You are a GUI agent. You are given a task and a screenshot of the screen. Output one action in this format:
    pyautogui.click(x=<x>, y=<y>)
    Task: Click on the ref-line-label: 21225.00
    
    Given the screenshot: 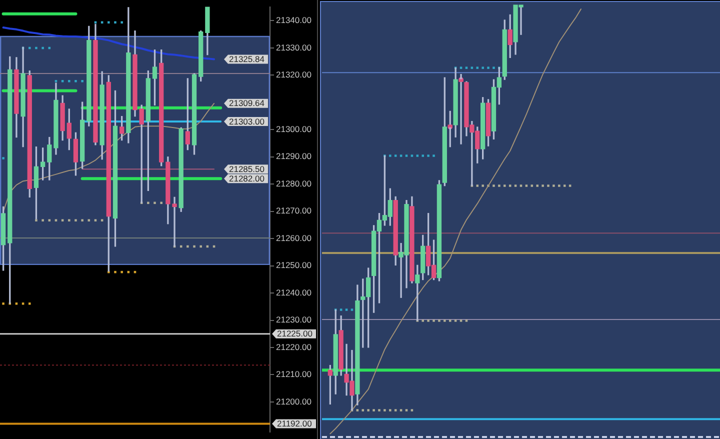 What is the action you would take?
    pyautogui.click(x=295, y=333)
    